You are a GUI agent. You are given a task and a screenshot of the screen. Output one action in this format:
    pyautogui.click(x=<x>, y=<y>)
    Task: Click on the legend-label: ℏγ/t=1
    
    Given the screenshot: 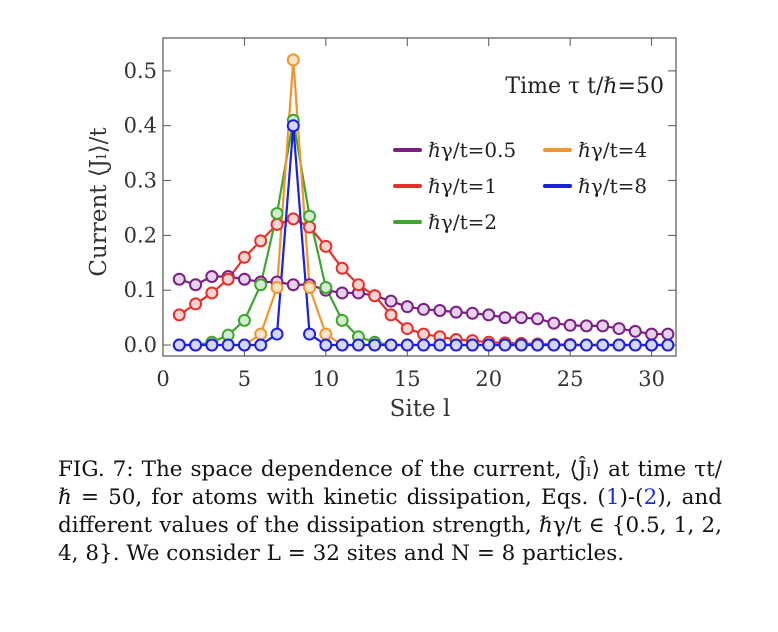 What is the action you would take?
    pyautogui.click(x=462, y=186)
    